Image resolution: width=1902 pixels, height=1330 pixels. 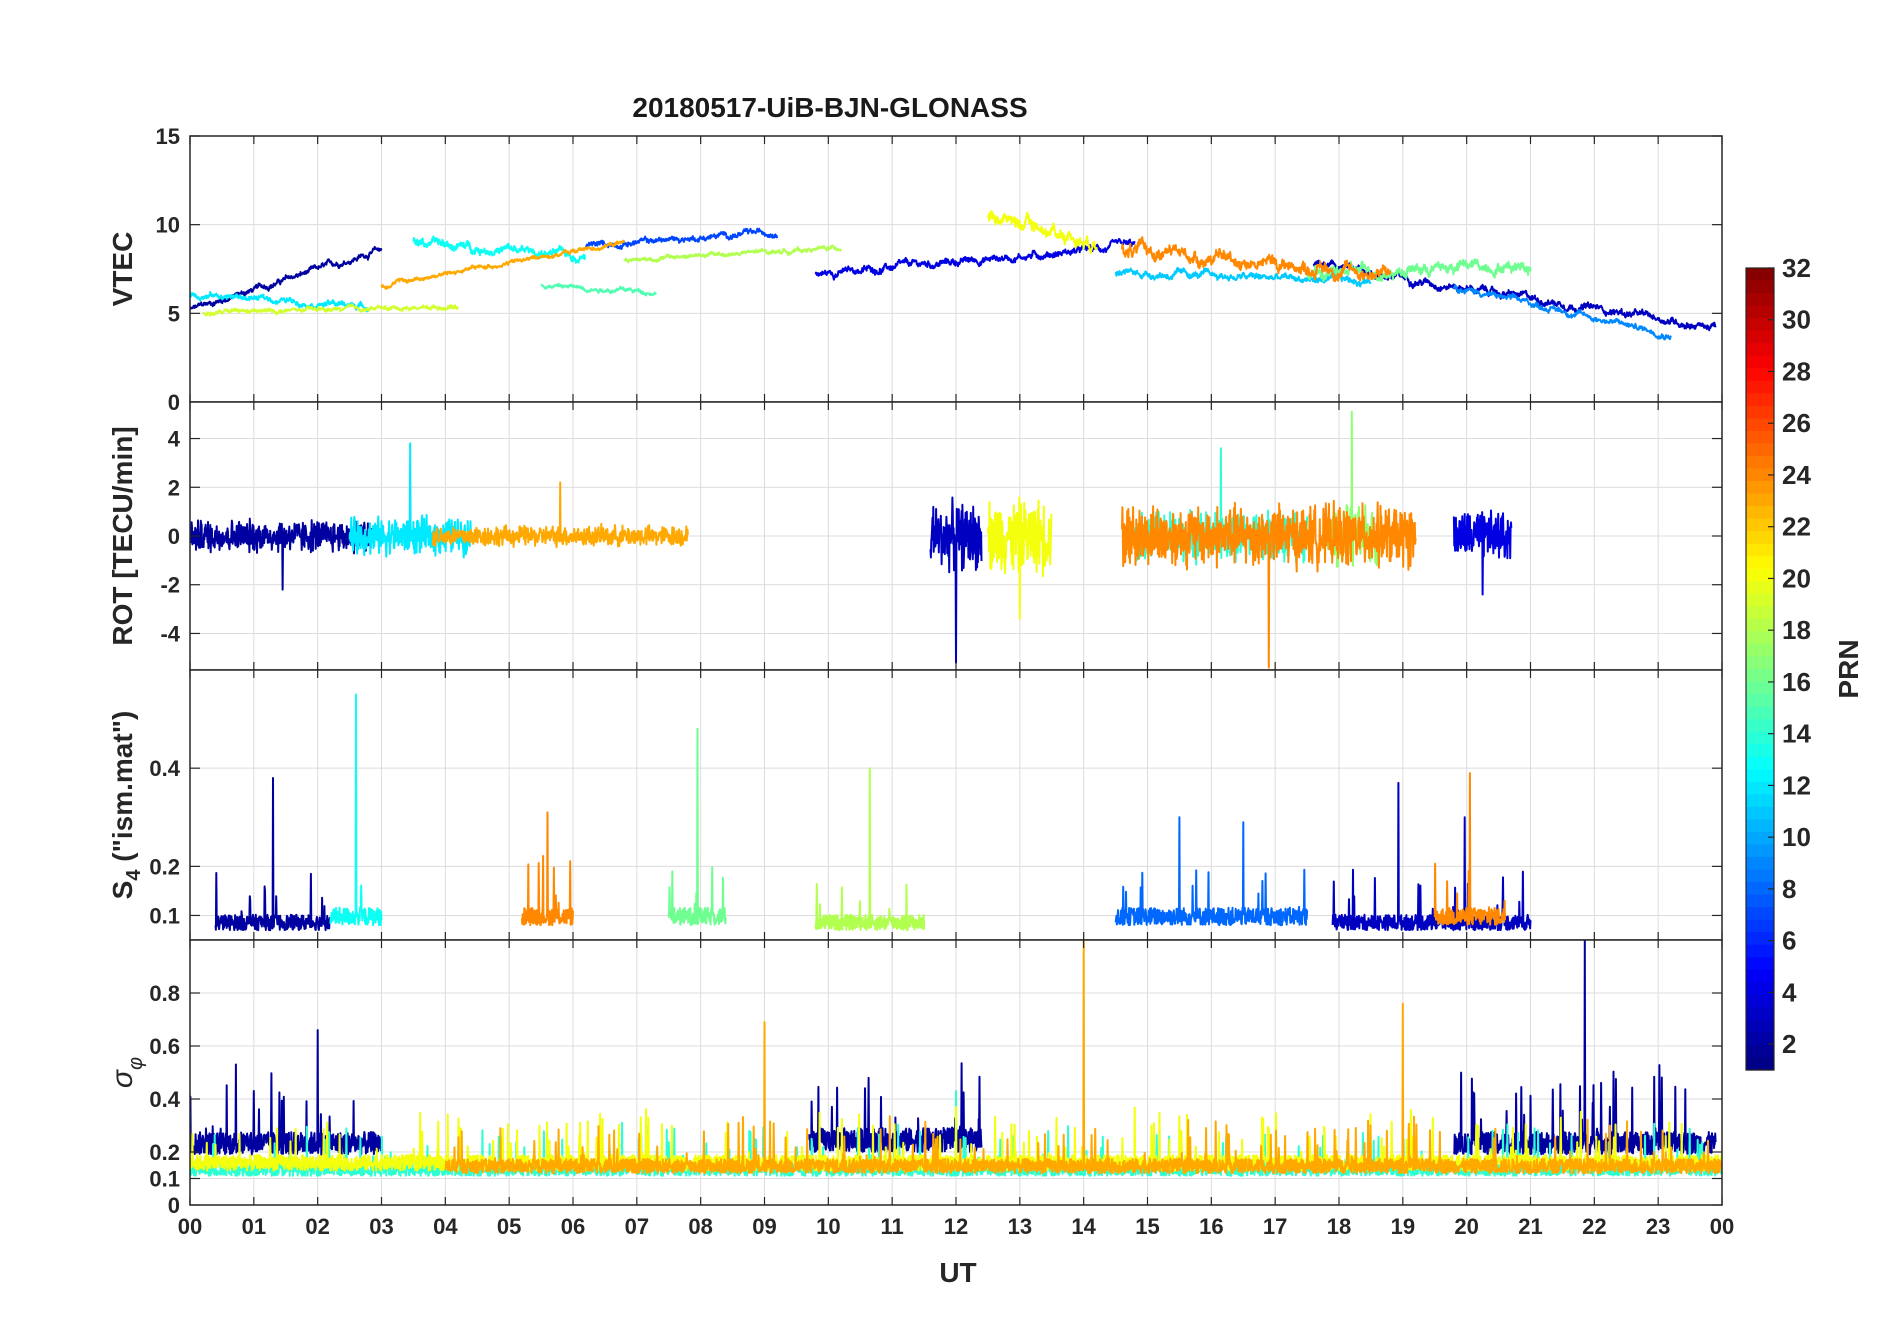 What do you see at coordinates (1796, 734) in the screenshot?
I see `colorbar-tick-label: 14` at bounding box center [1796, 734].